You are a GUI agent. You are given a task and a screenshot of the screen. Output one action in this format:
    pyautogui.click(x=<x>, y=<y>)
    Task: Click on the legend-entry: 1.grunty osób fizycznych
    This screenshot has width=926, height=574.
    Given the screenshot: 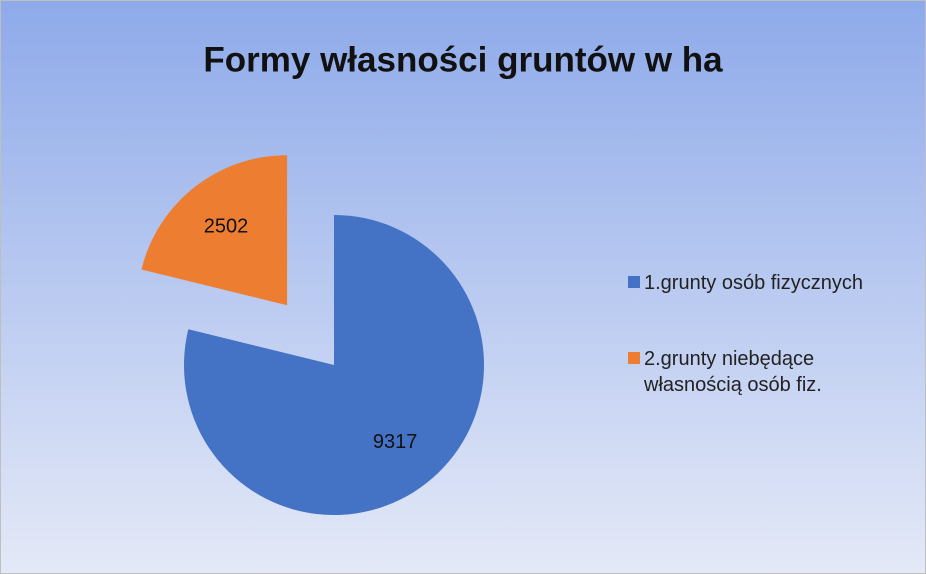 What is the action you would take?
    pyautogui.click(x=773, y=283)
    